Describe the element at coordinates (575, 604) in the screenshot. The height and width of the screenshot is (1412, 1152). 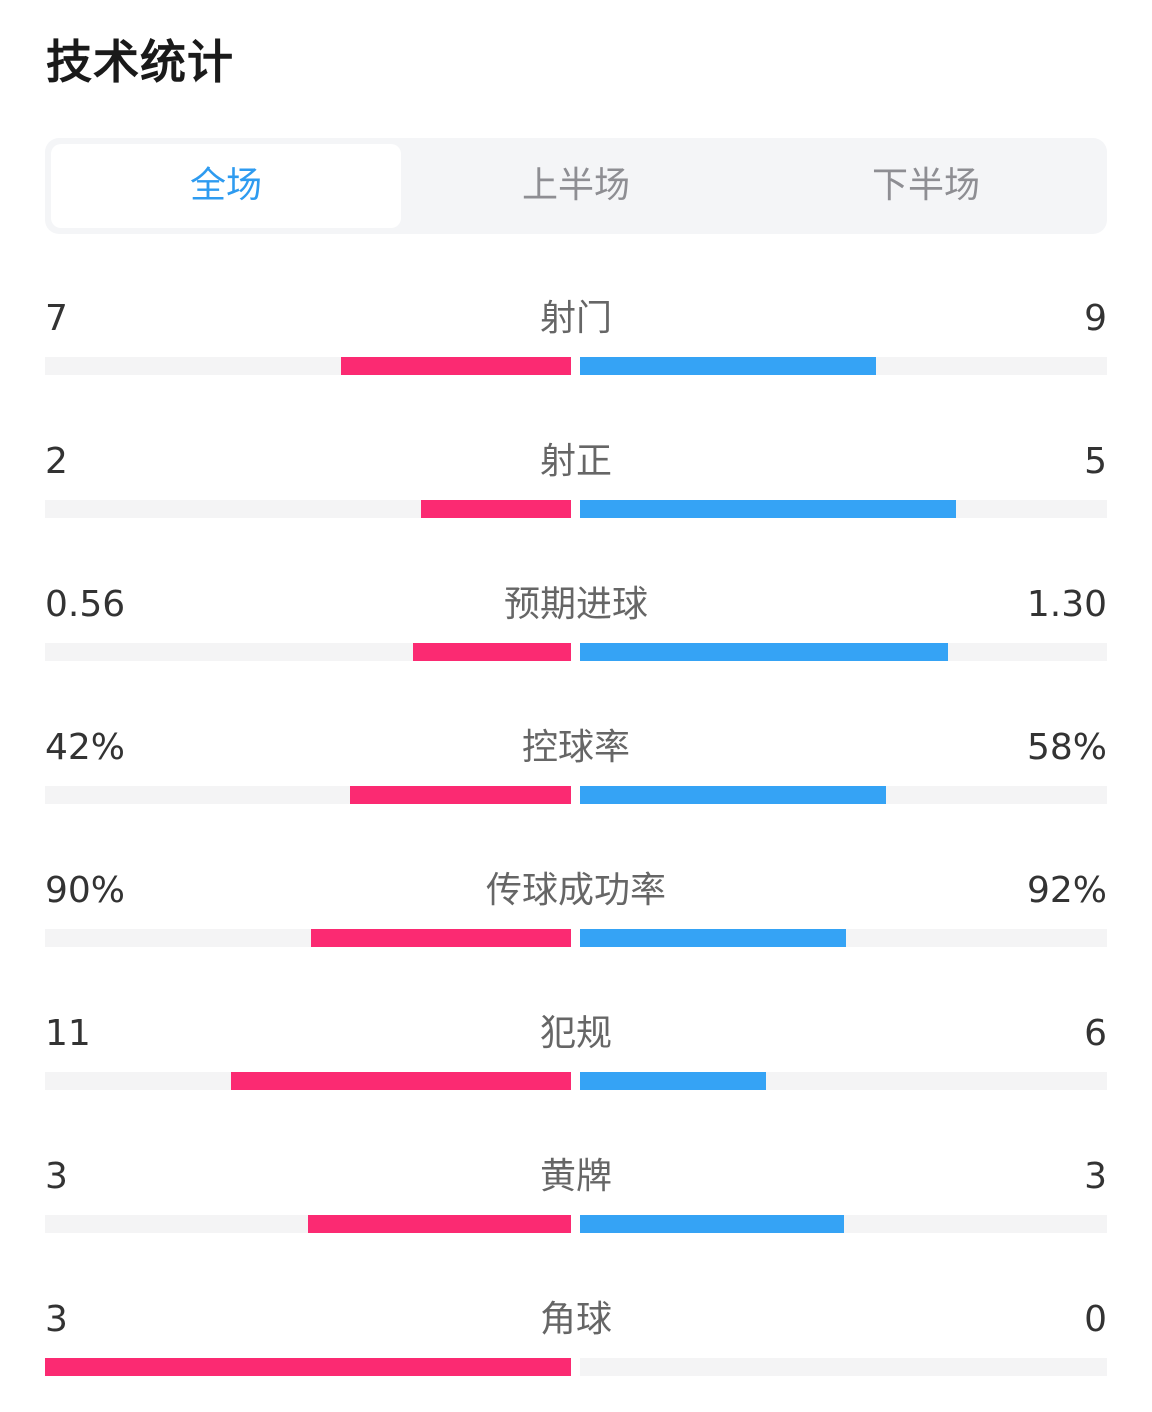
I see `stat-label: 预期进球` at that location.